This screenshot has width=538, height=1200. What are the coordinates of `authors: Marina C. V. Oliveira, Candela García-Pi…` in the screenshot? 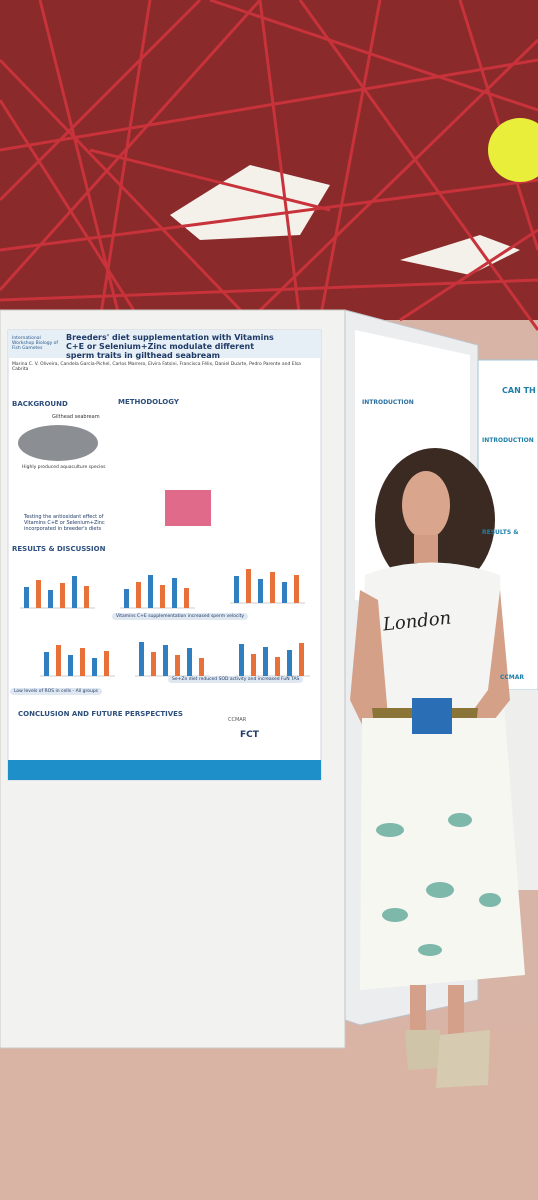 It's located at (156, 367).